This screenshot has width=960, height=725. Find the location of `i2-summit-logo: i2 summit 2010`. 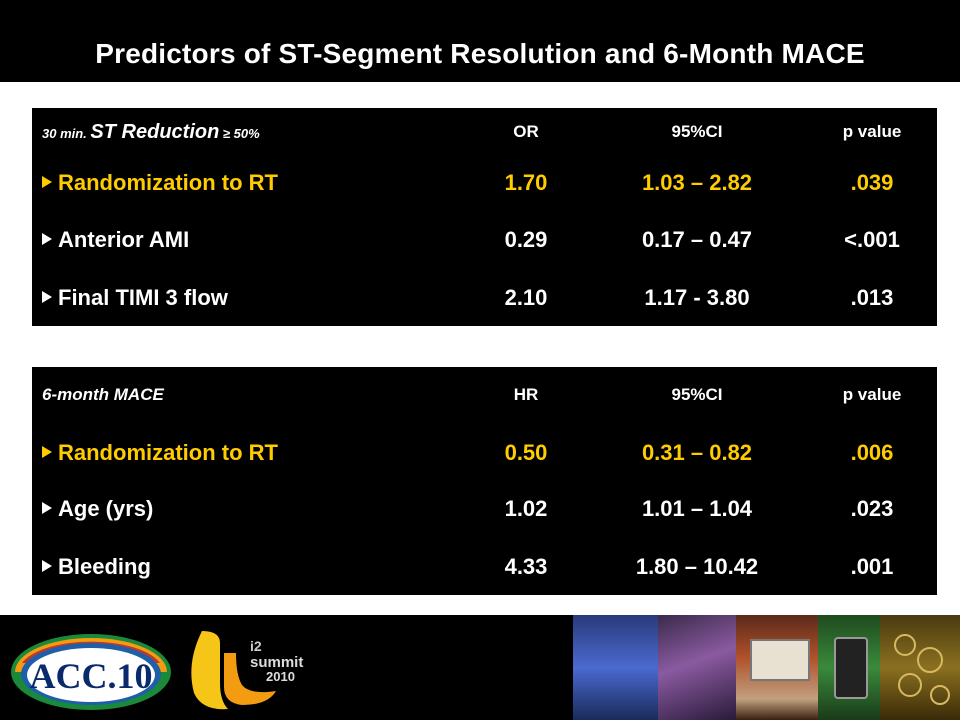

i2-summit-logo: i2 summit 2010 is located at coordinates (247, 670).